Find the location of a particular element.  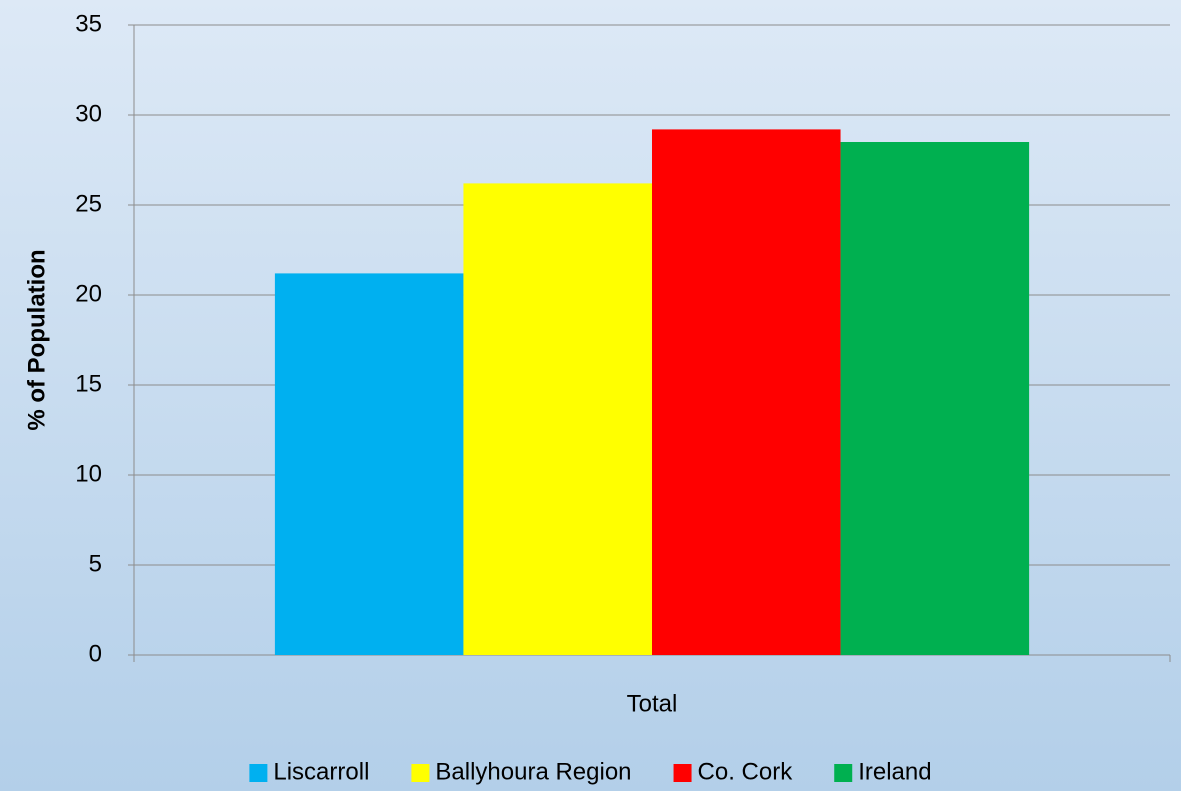

x-tick-label: Total is located at coordinates (652, 703).